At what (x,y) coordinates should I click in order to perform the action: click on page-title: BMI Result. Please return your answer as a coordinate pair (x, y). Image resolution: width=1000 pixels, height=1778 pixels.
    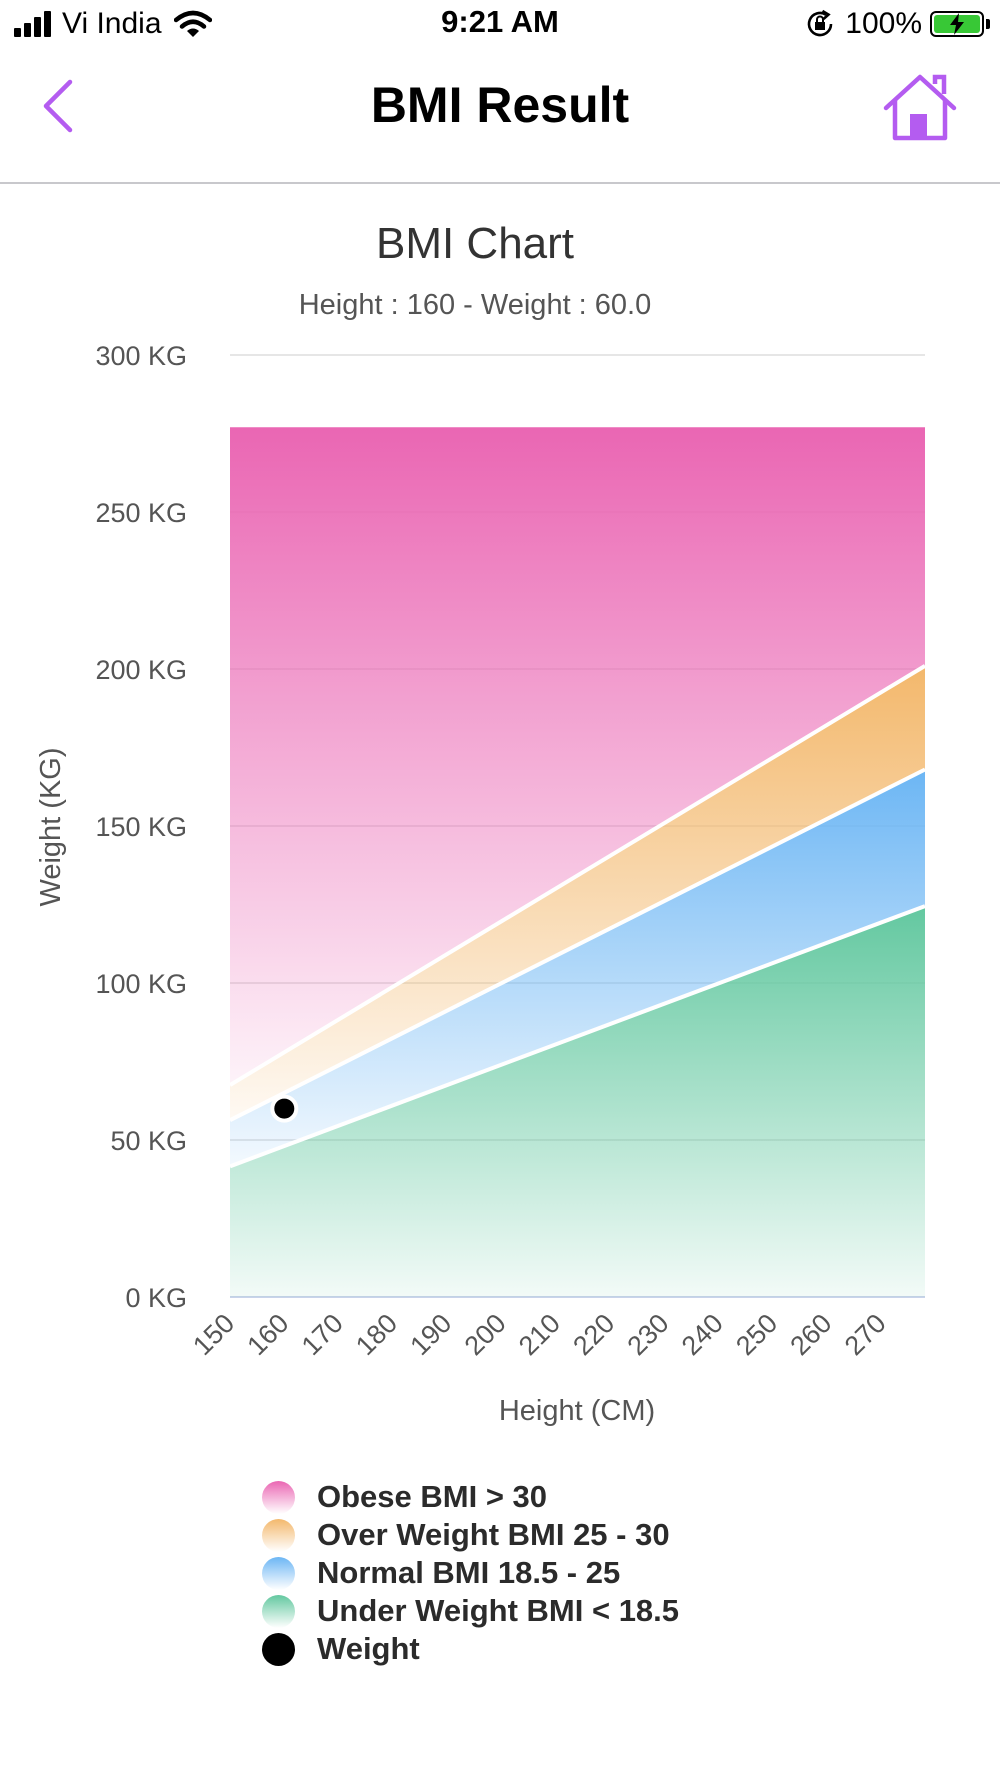
    Looking at the image, I should click on (500, 105).